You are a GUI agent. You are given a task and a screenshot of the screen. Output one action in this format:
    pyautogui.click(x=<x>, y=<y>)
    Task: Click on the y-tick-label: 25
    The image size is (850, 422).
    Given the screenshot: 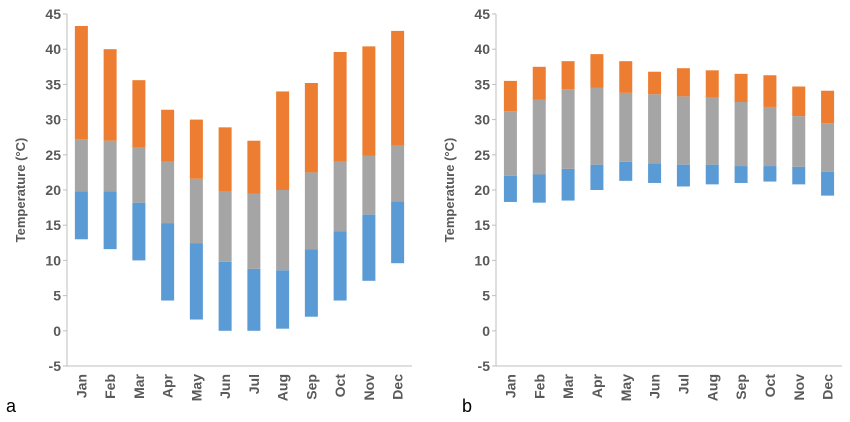 What is the action you would take?
    pyautogui.click(x=53, y=155)
    